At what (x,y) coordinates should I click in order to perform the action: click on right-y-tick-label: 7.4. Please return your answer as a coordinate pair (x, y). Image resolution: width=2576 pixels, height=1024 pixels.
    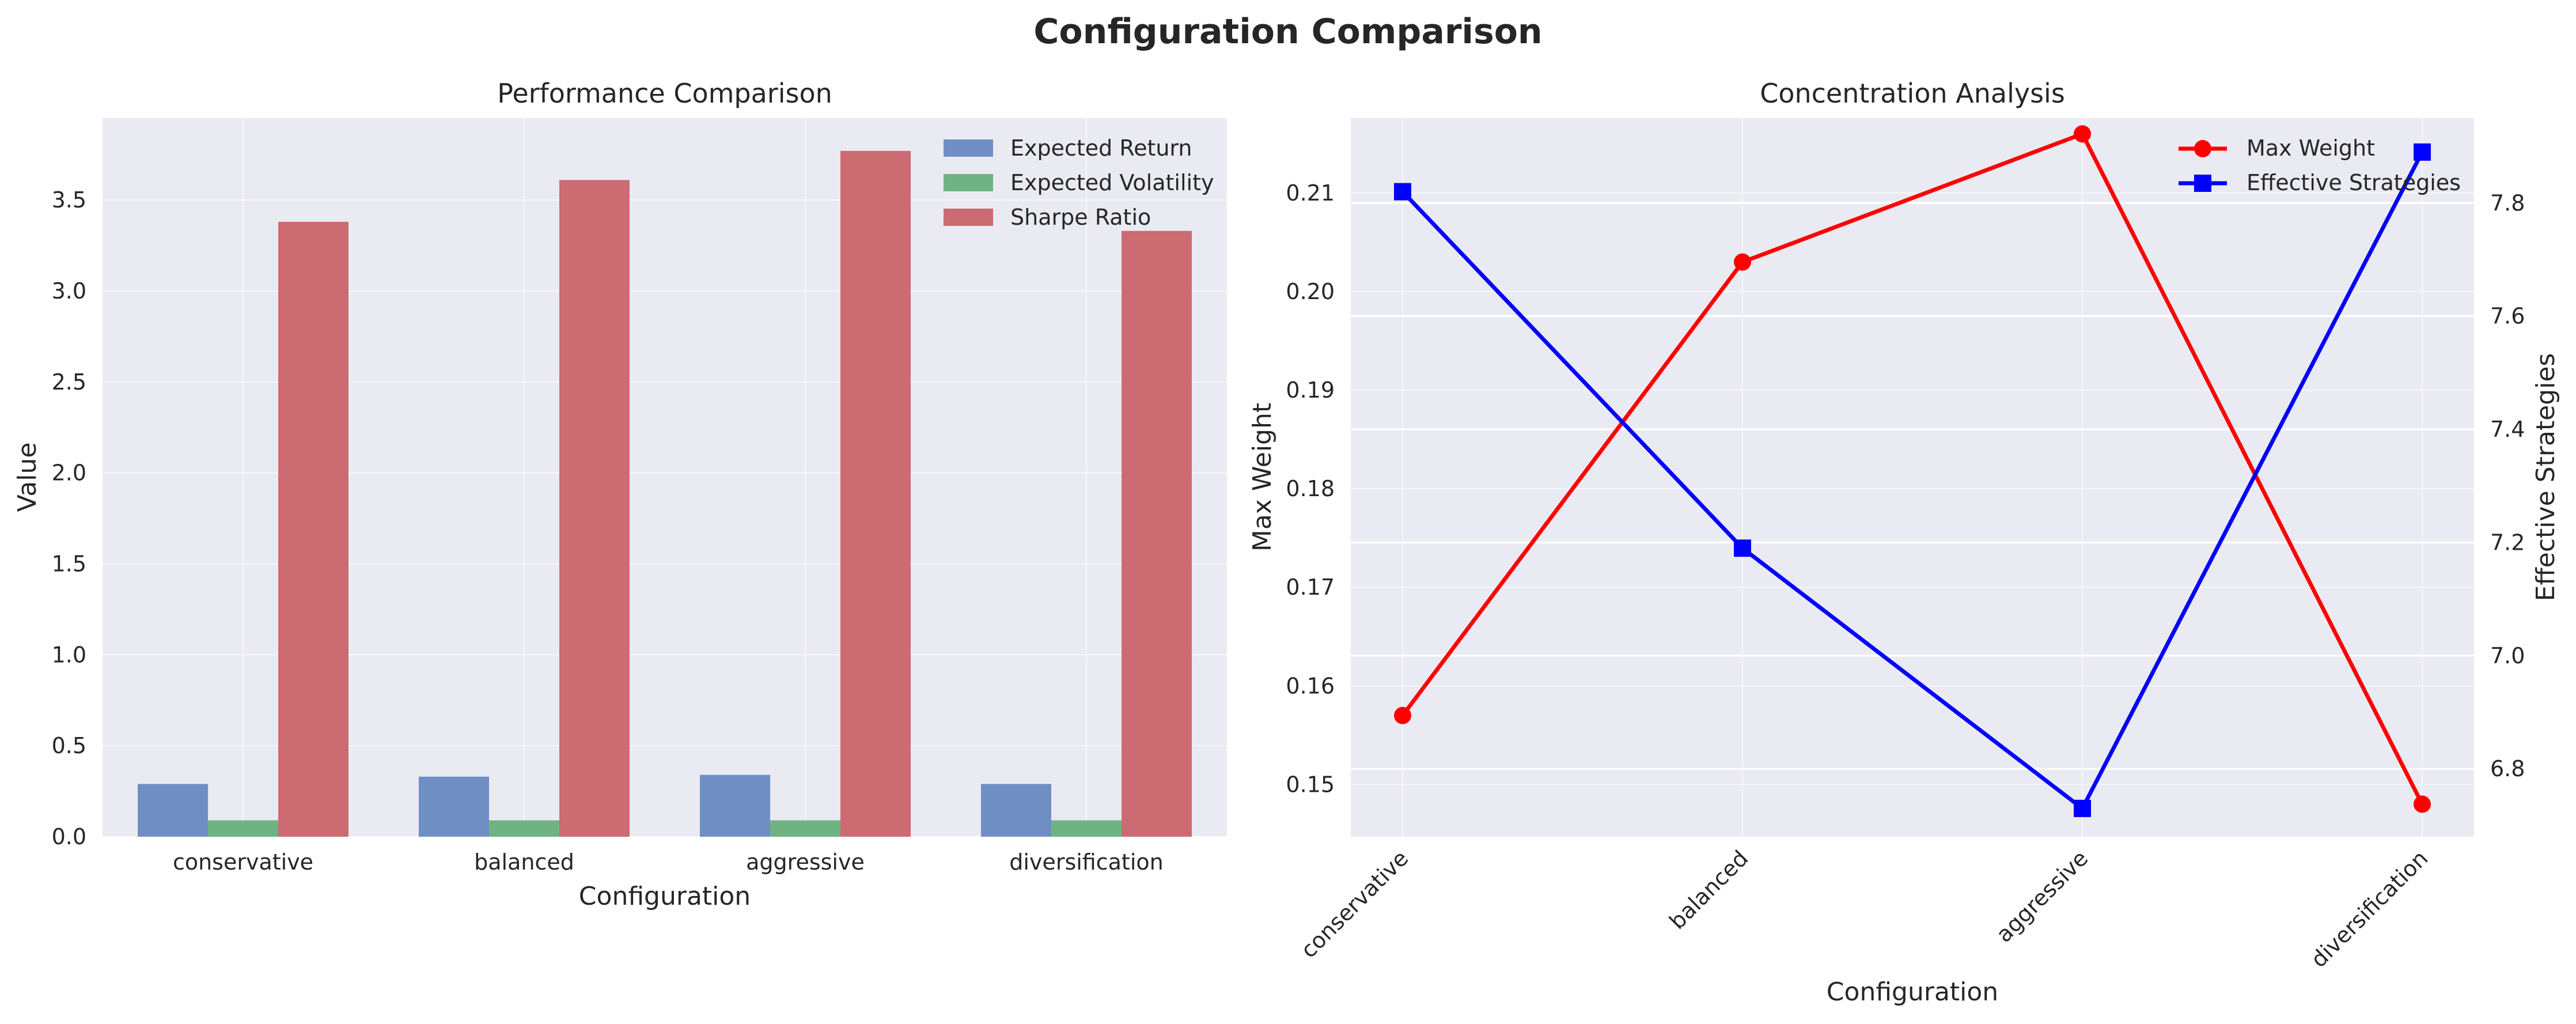
    Looking at the image, I should click on (2508, 429).